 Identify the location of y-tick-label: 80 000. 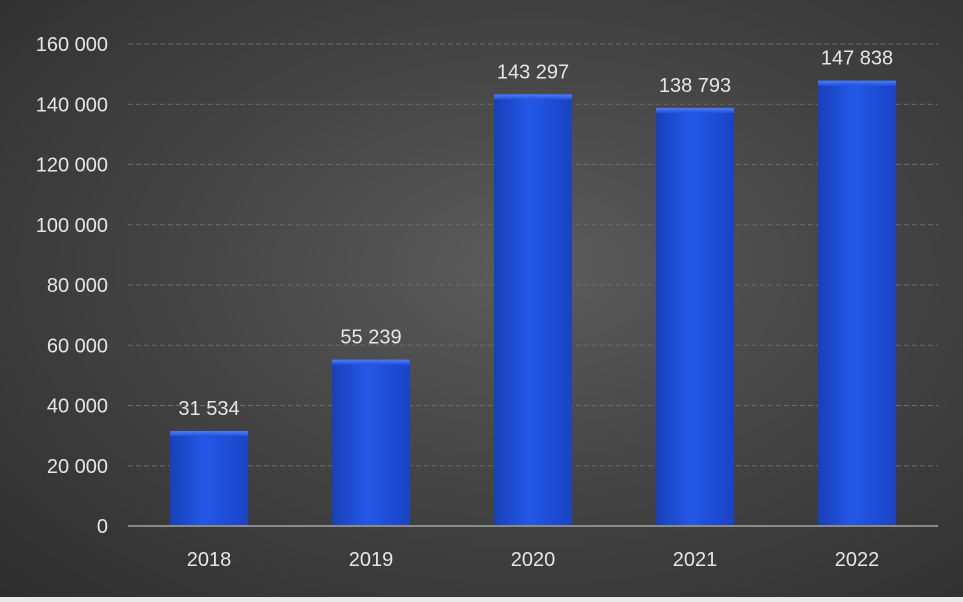
(77, 286).